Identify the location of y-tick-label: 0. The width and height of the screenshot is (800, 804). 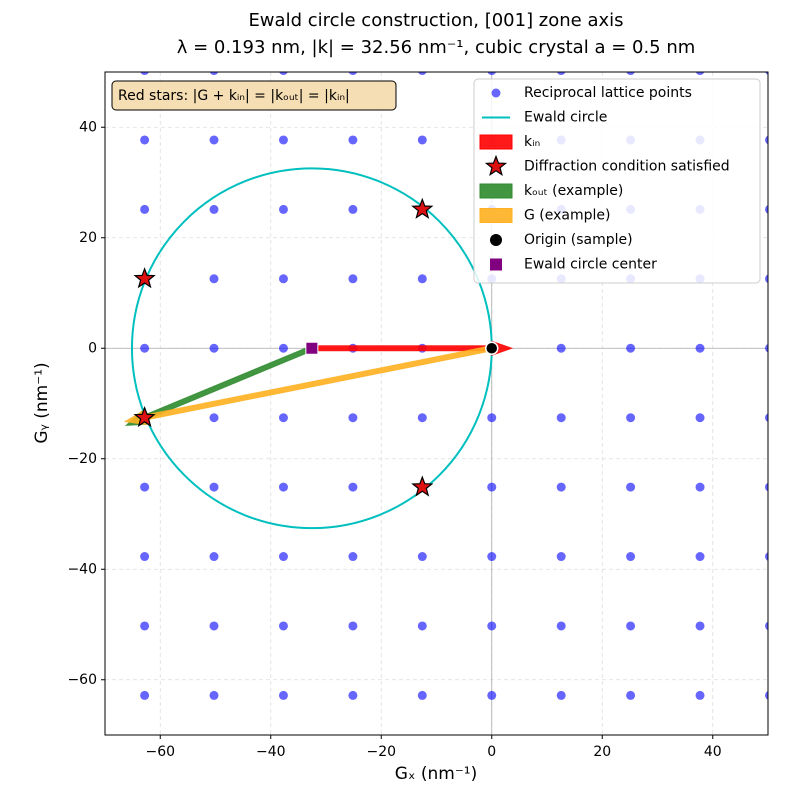
(92, 348).